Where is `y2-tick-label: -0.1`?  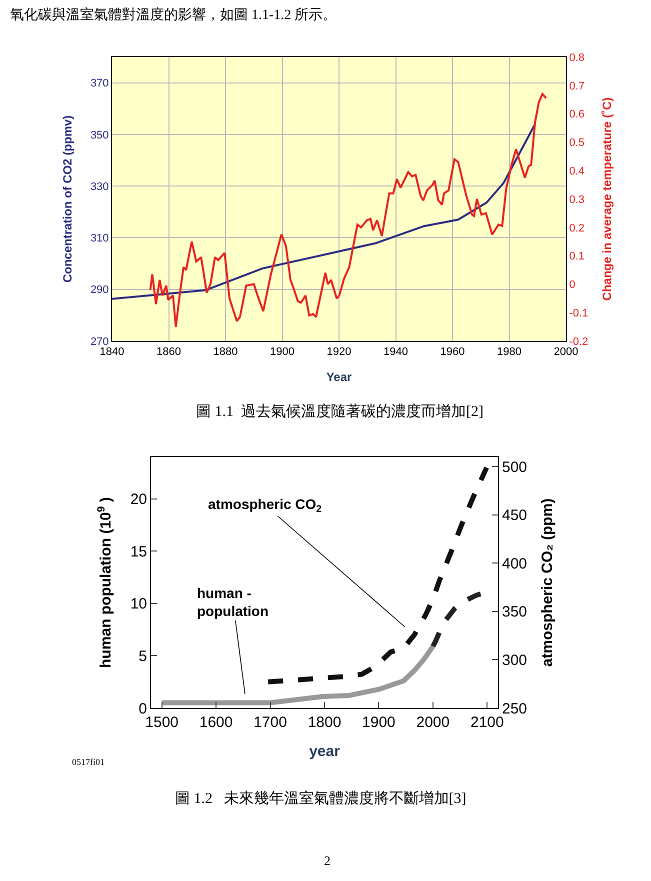
y2-tick-label: -0.1 is located at coordinates (578, 313).